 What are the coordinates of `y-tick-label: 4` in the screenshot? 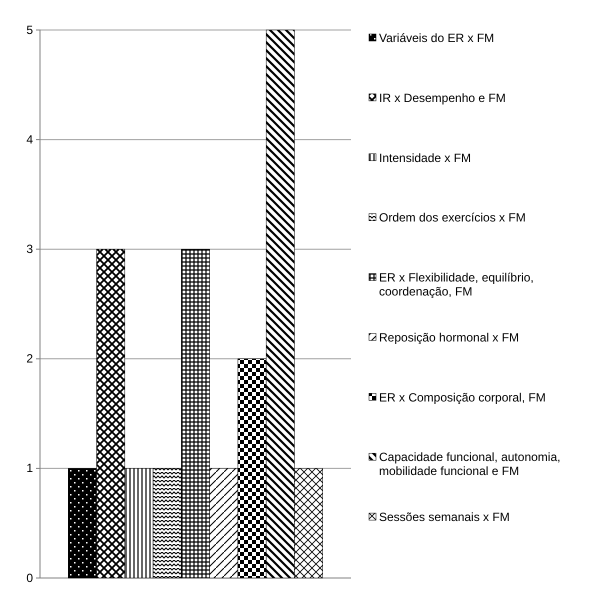 It's located at (30, 139).